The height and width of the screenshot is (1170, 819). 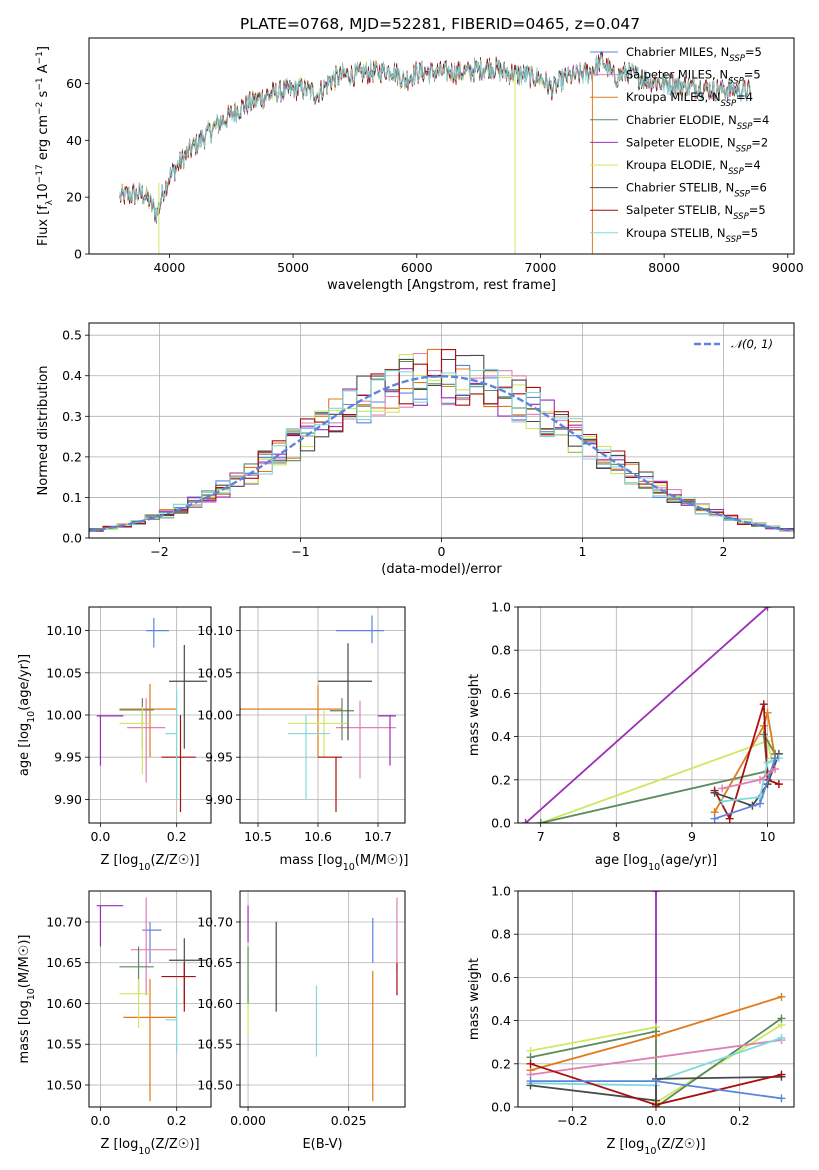 I want to click on label-part: ], so click(x=43, y=48).